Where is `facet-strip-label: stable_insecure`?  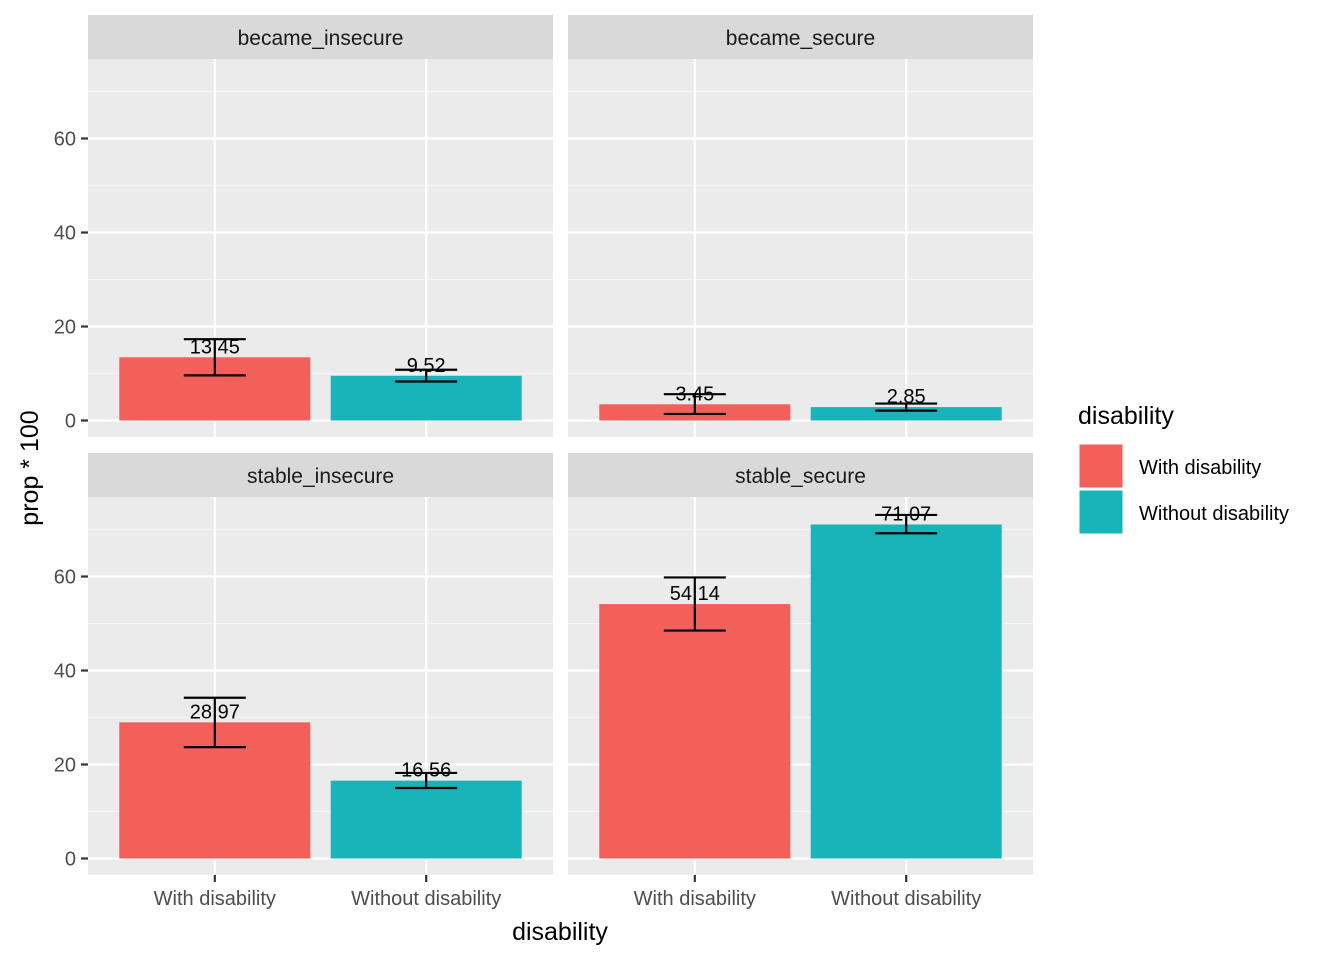 facet-strip-label: stable_insecure is located at coordinates (320, 476).